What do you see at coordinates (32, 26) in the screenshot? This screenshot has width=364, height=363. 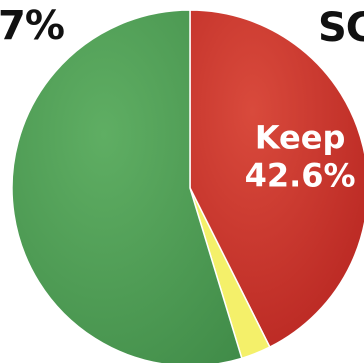 I see `cropped-percent-label: 7%` at bounding box center [32, 26].